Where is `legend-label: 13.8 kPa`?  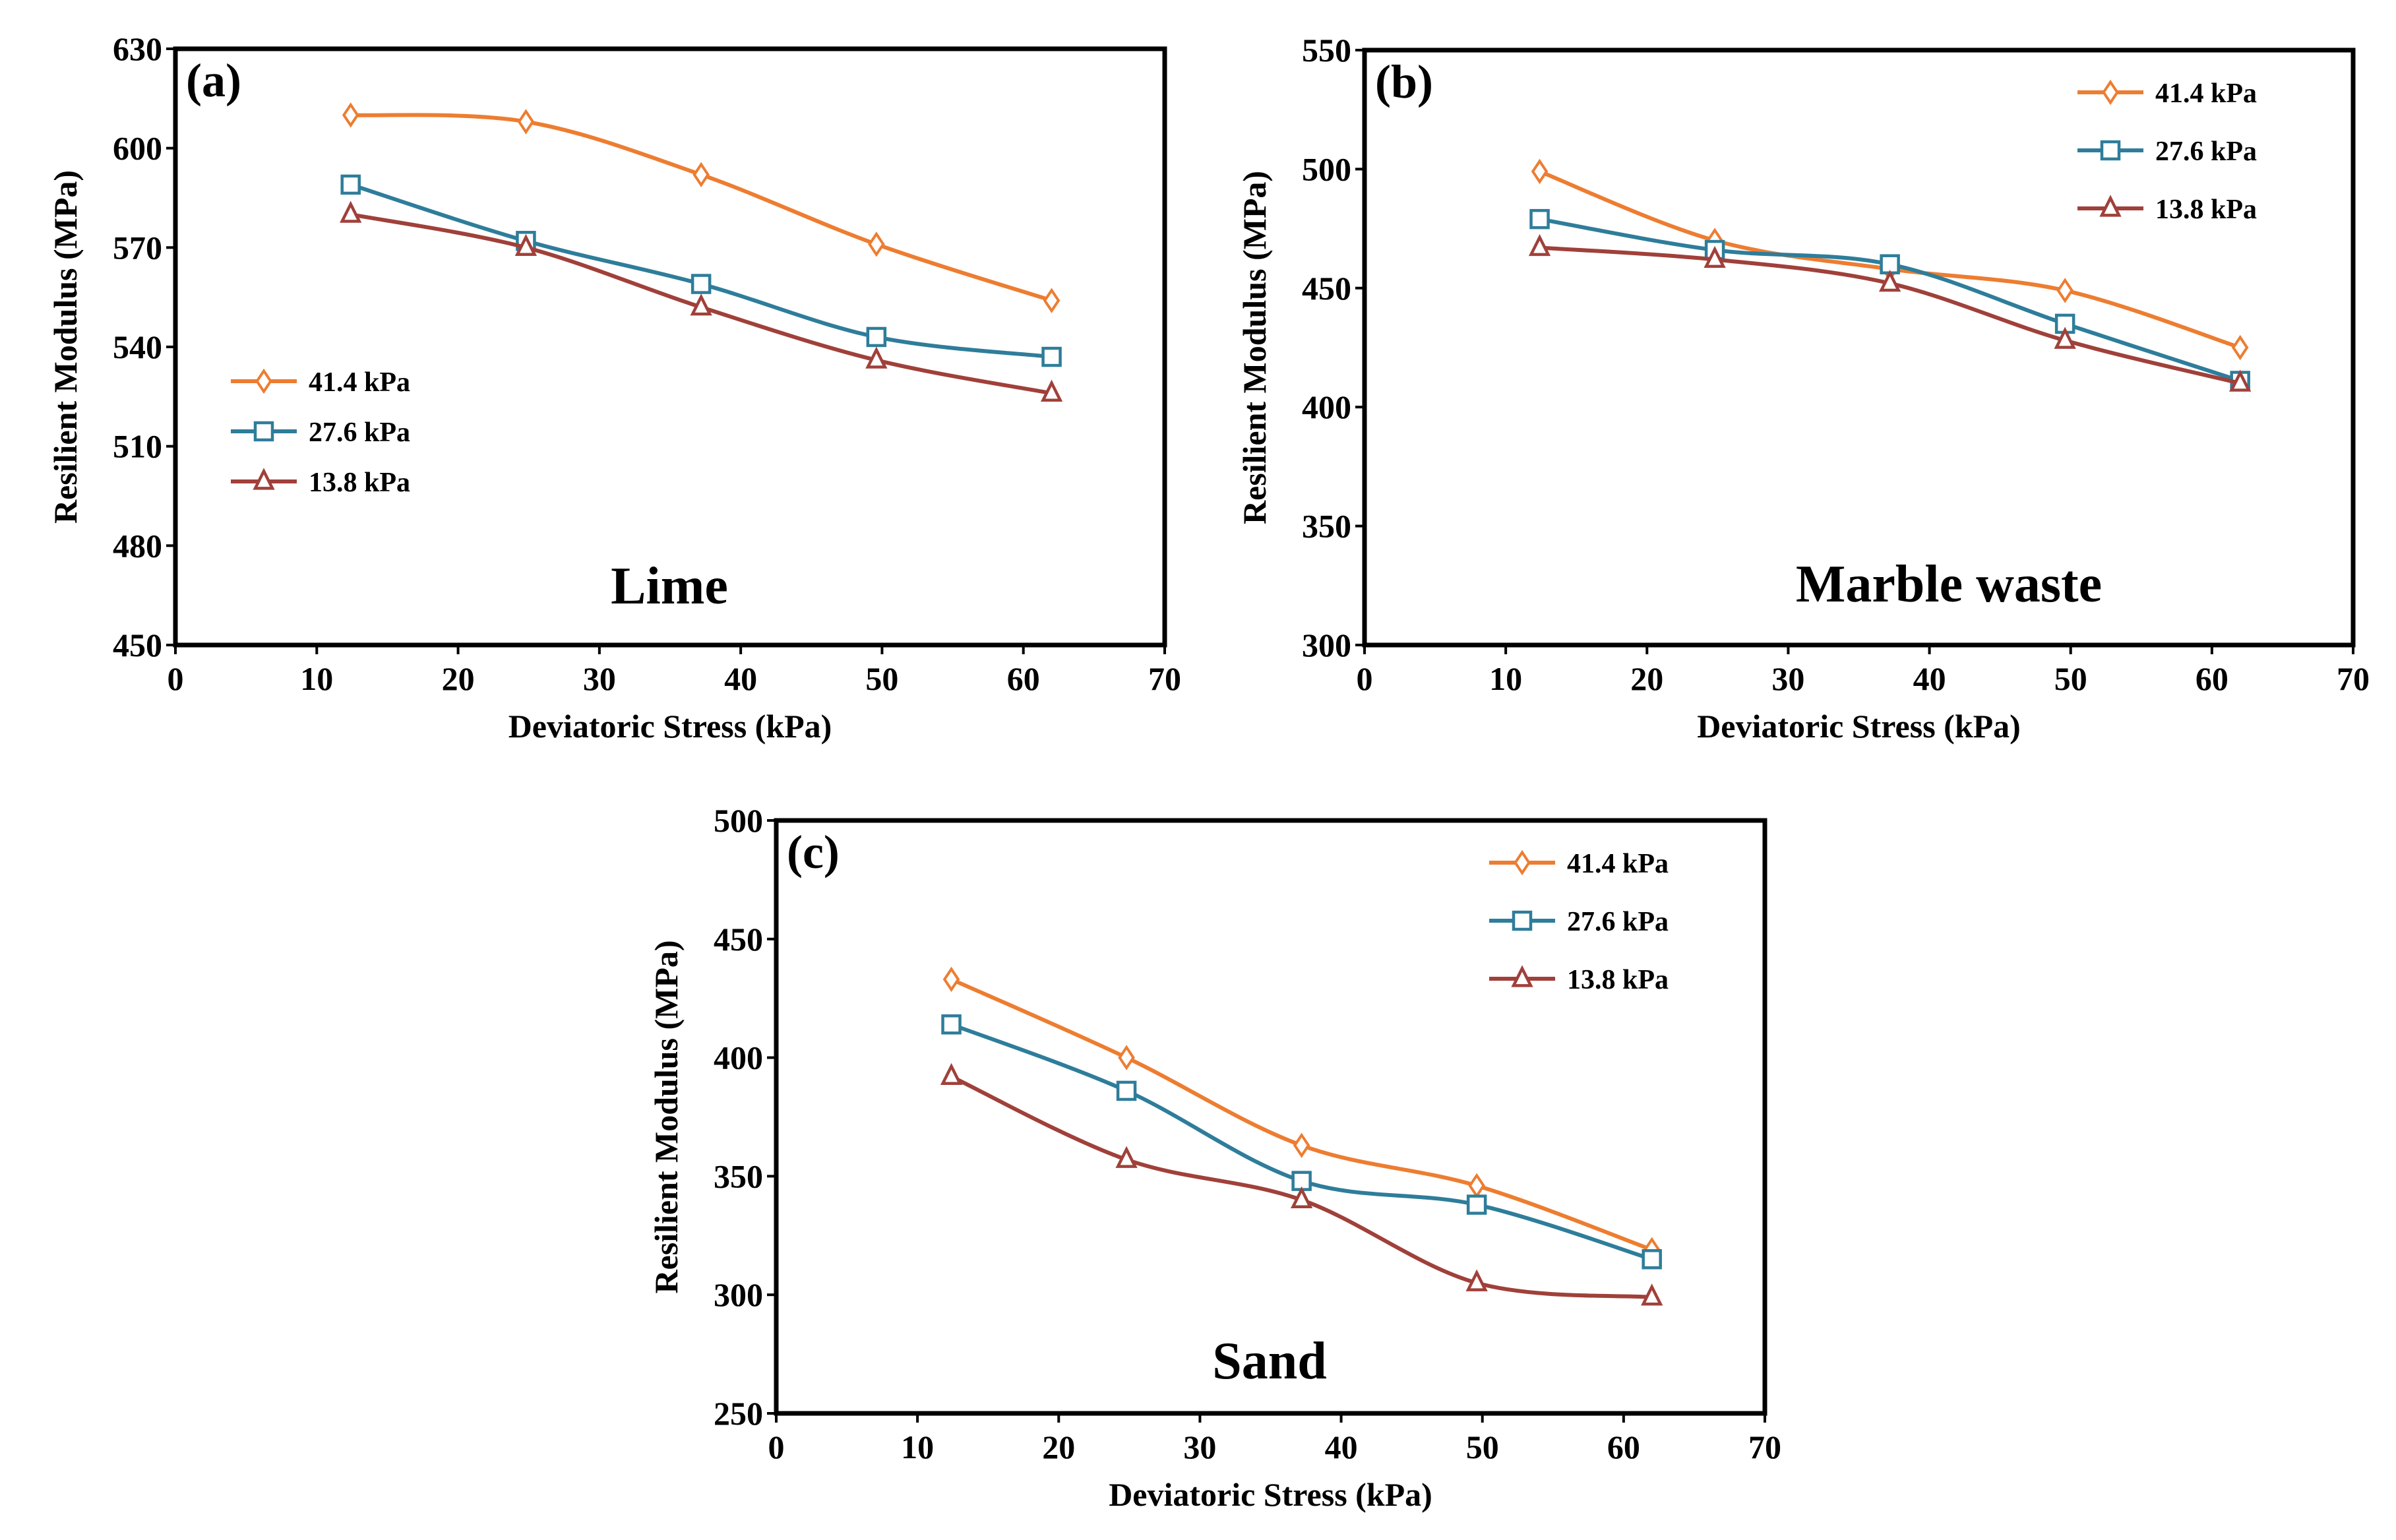 legend-label: 13.8 kPa is located at coordinates (359, 483).